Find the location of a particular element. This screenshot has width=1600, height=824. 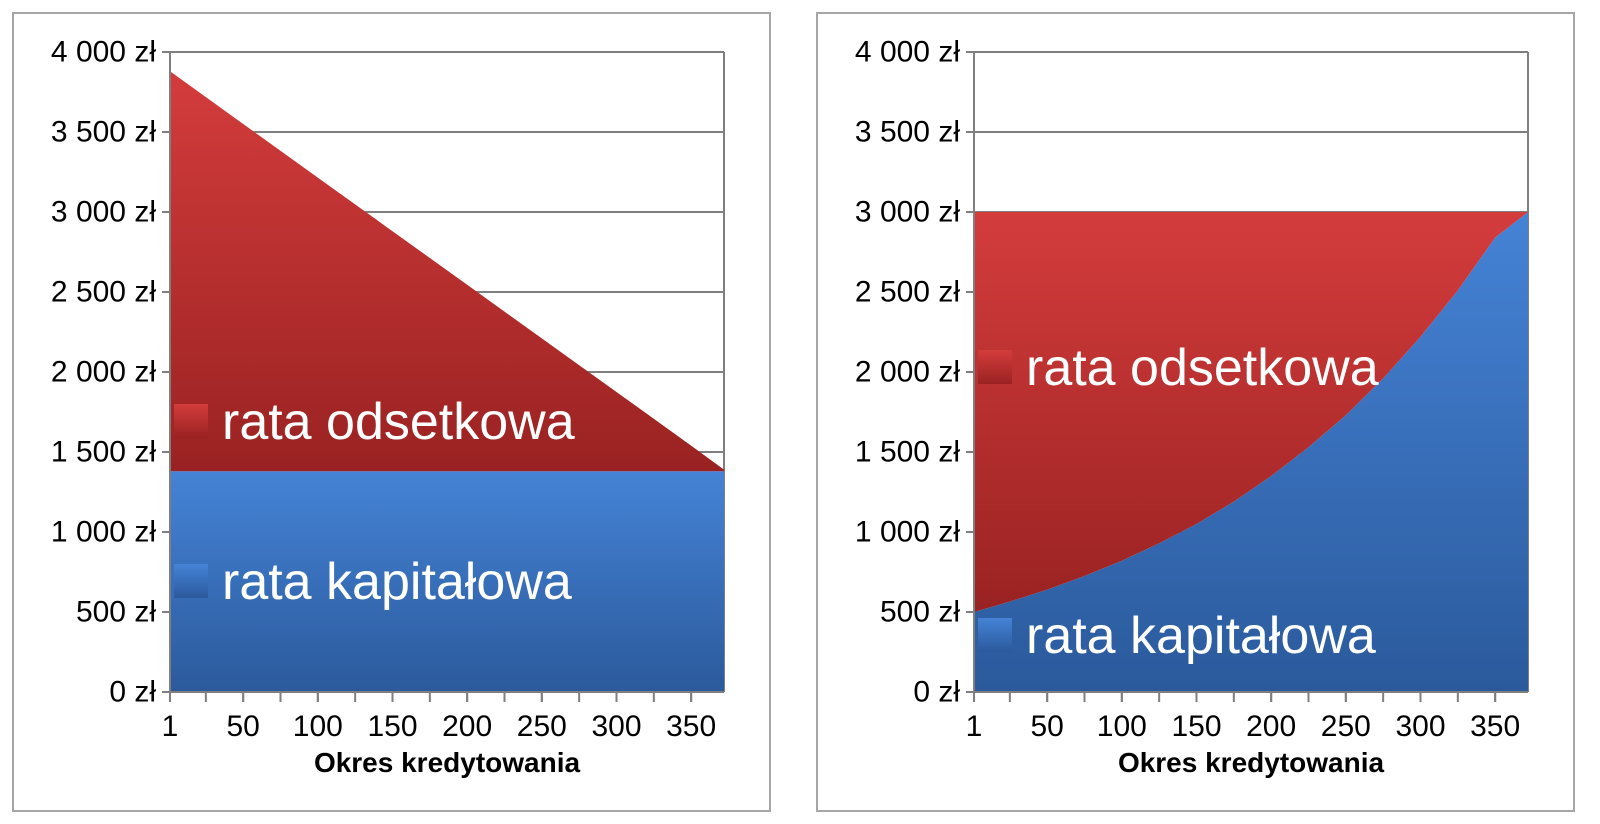

area-principal is located at coordinates (447, 581).